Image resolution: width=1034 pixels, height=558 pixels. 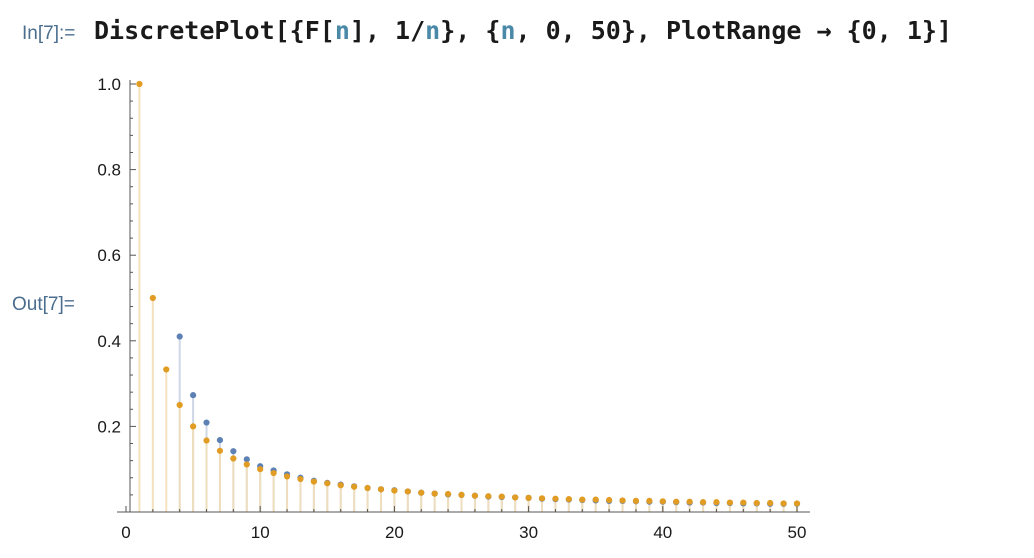 What do you see at coordinates (528, 532) in the screenshot?
I see `x-tick-label: 30` at bounding box center [528, 532].